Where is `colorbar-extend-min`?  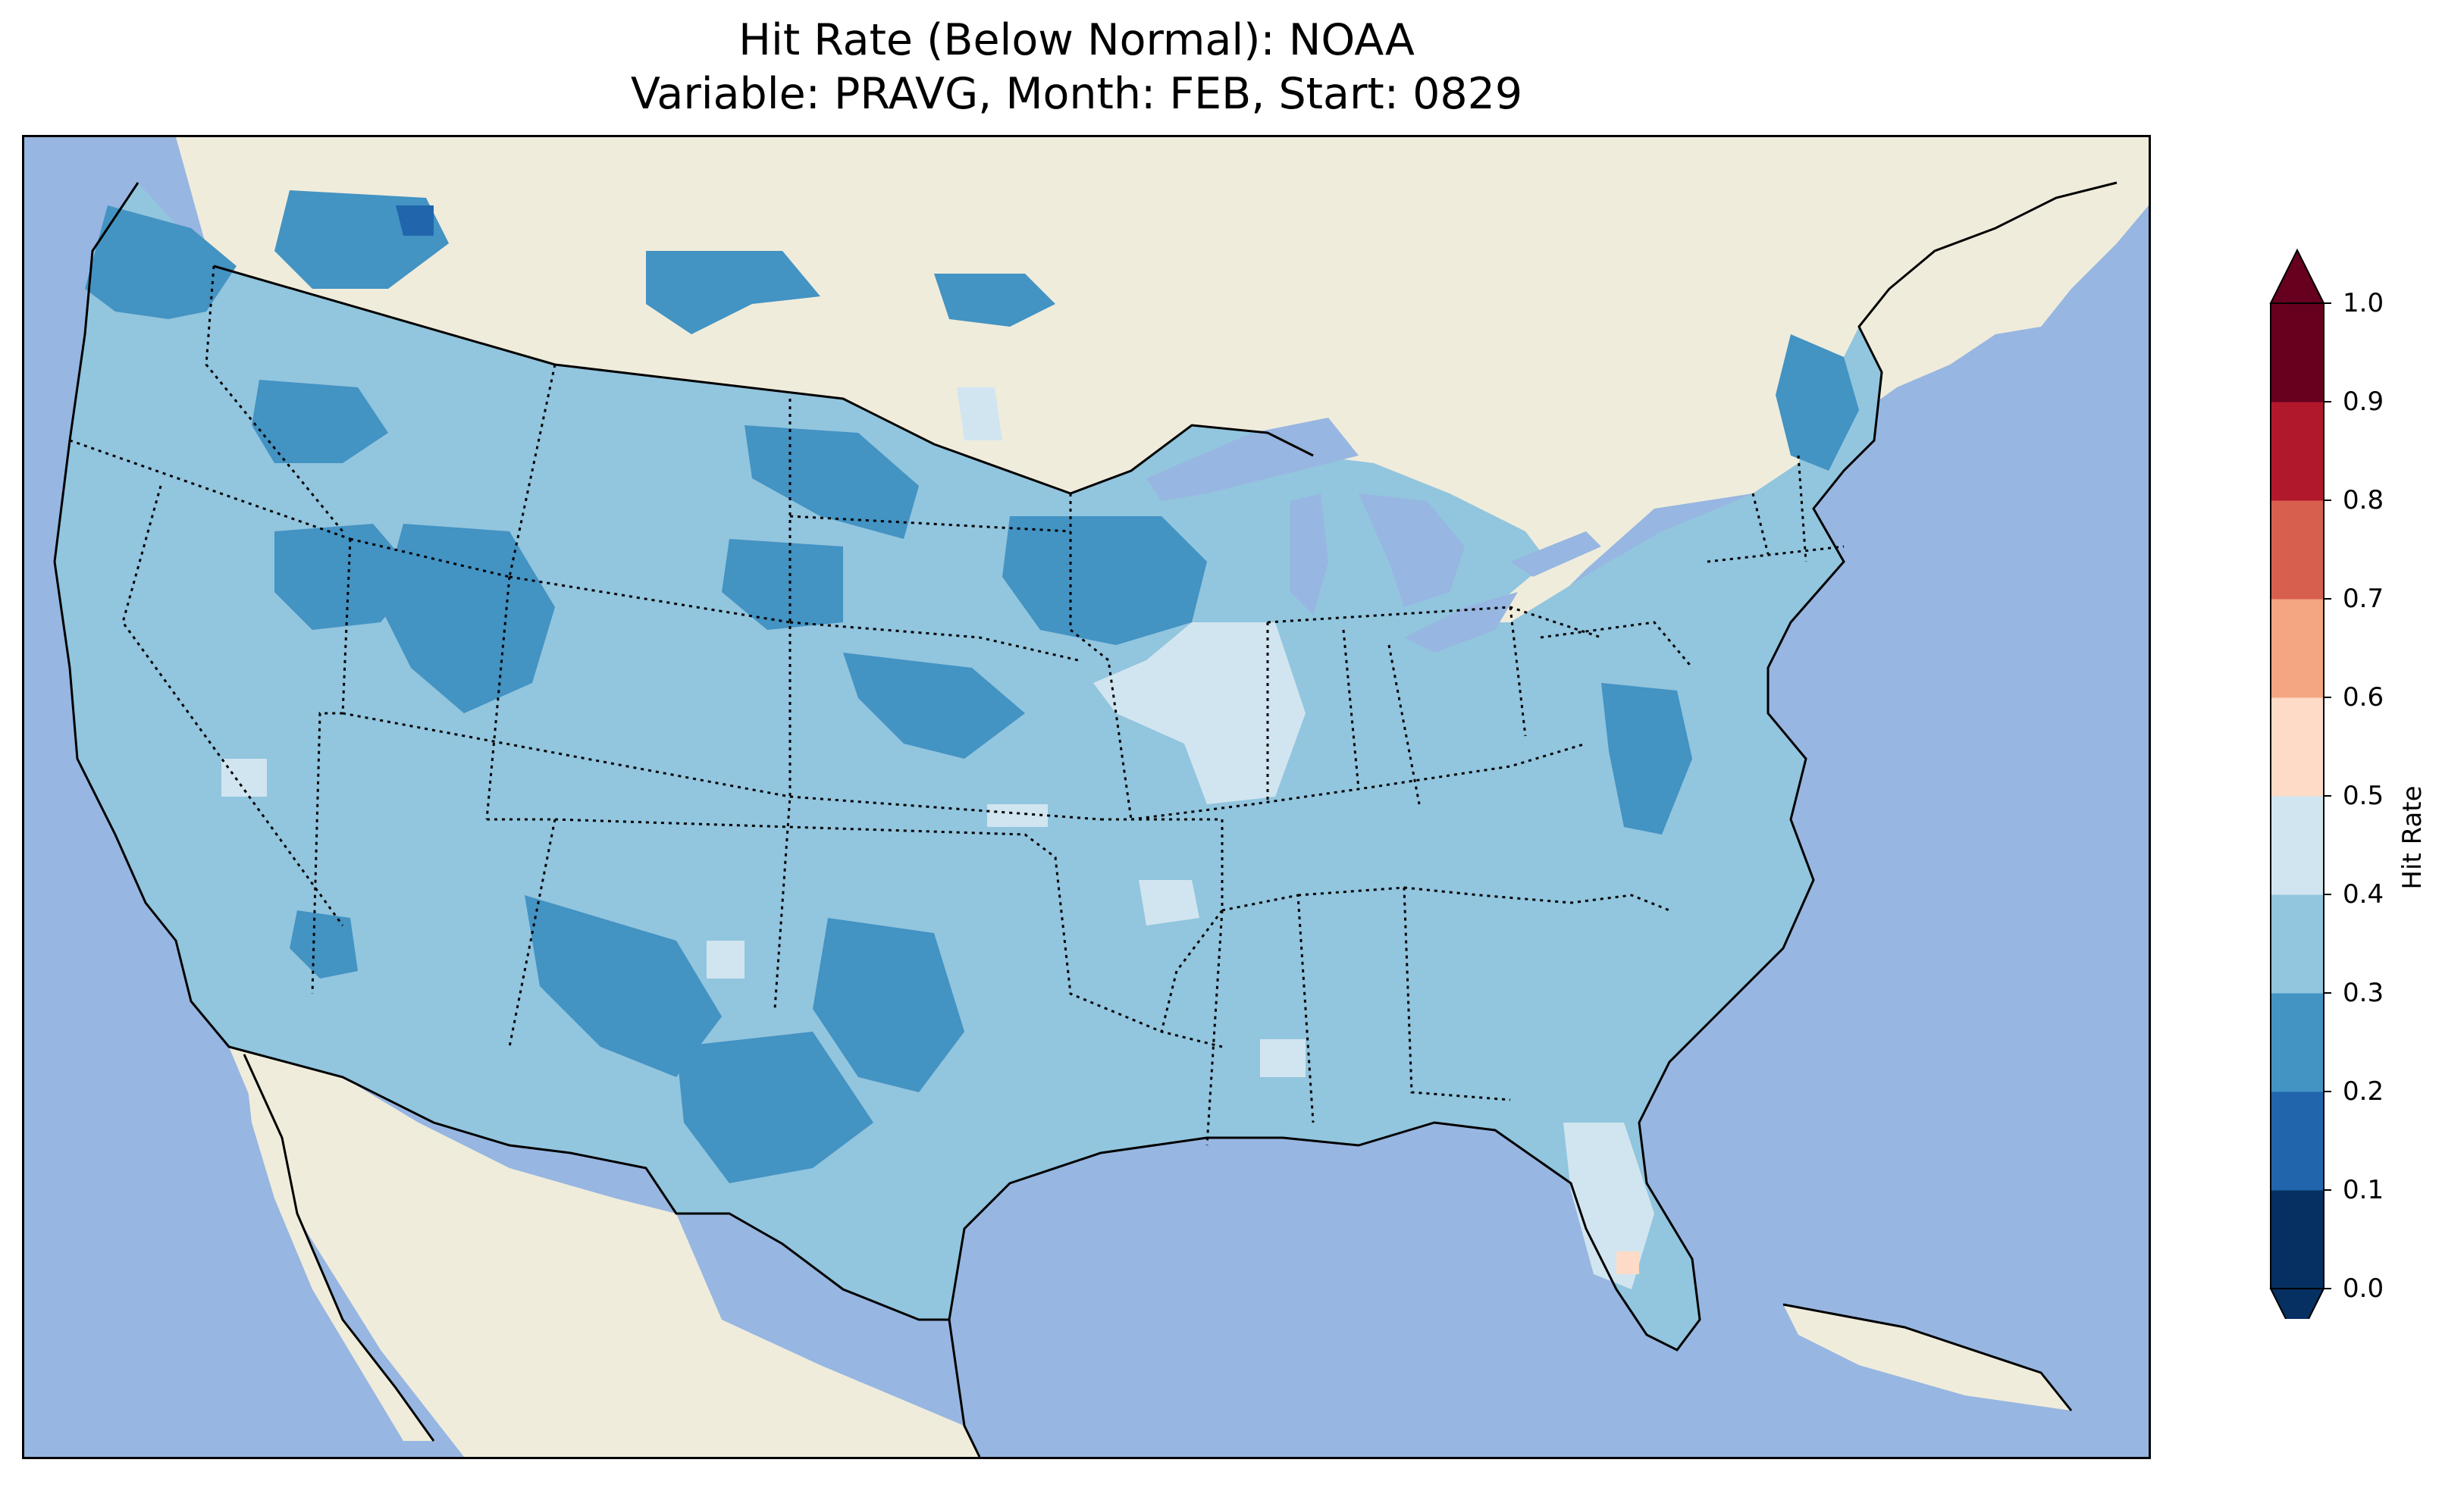 colorbar-extend-min is located at coordinates (2297, 1303).